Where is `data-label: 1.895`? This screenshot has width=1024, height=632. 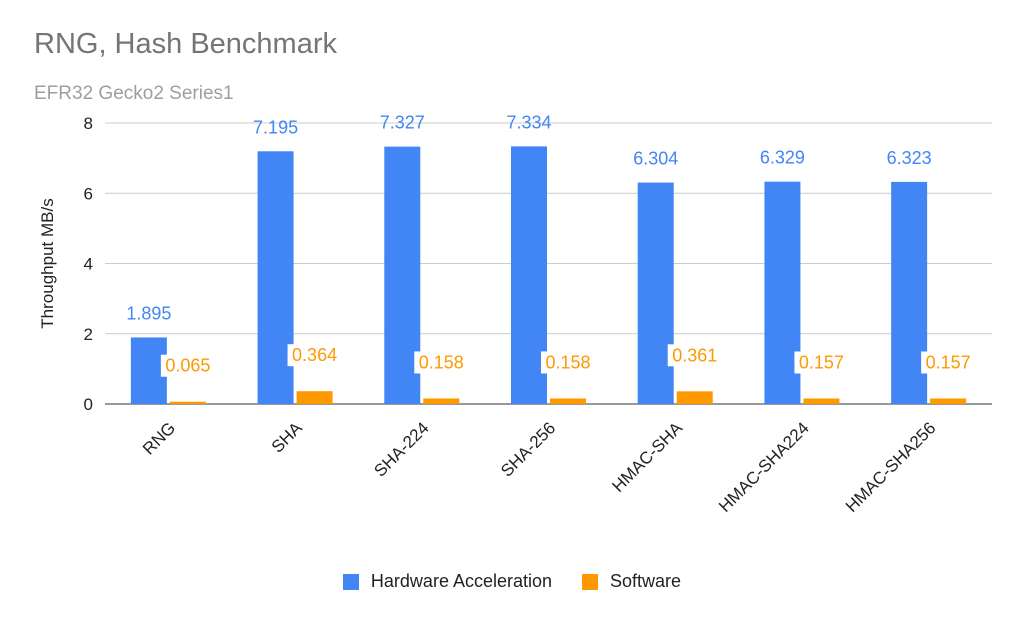 data-label: 1.895 is located at coordinates (148, 313).